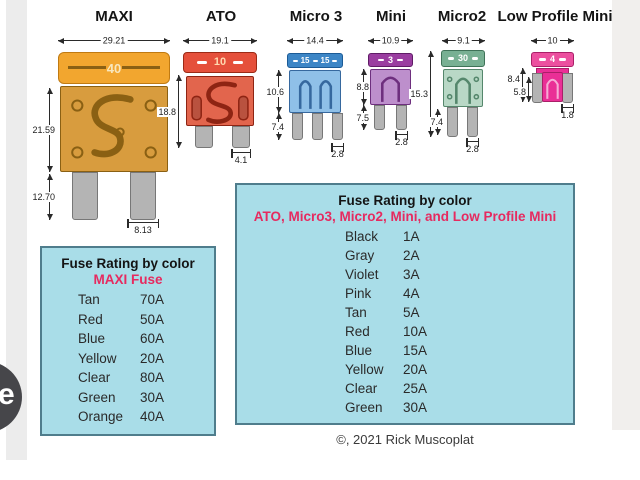 The image size is (640, 480). I want to click on dim-label: 19.1, so click(220, 40).